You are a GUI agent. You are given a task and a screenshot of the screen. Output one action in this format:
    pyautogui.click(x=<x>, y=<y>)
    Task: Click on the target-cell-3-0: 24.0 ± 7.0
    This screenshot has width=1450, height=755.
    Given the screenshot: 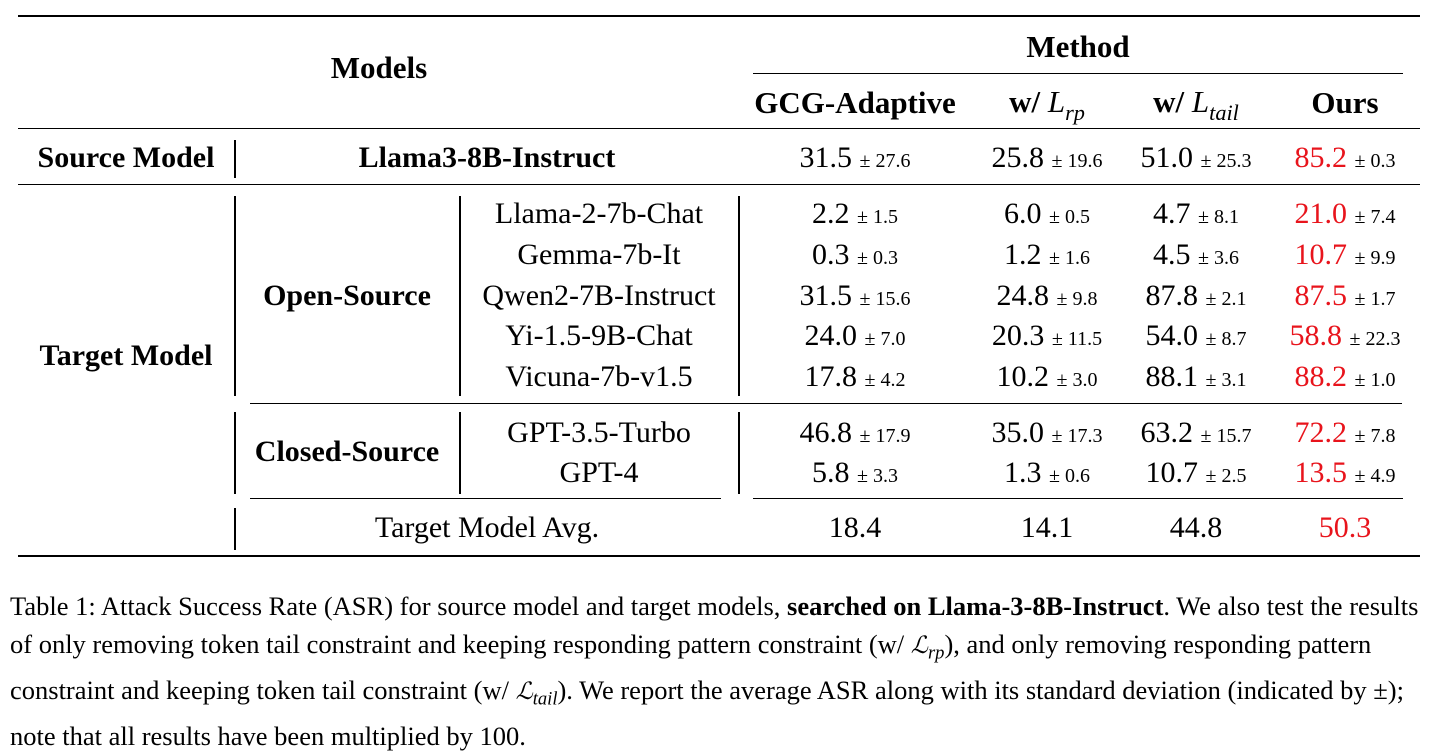 What is the action you would take?
    pyautogui.click(x=855, y=336)
    